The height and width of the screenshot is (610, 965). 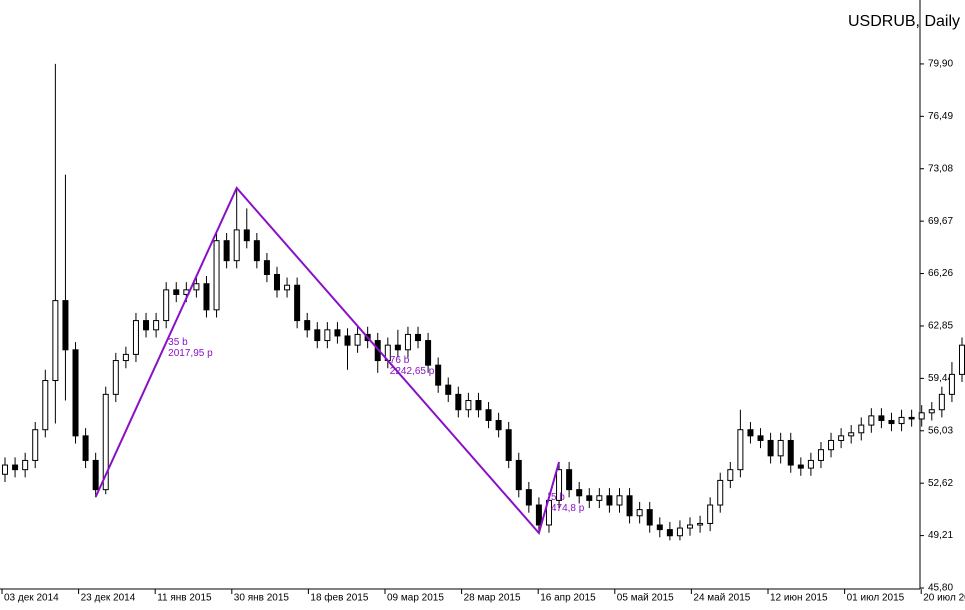 I want to click on x-tick-label: 11 янв 2015, so click(x=184, y=598).